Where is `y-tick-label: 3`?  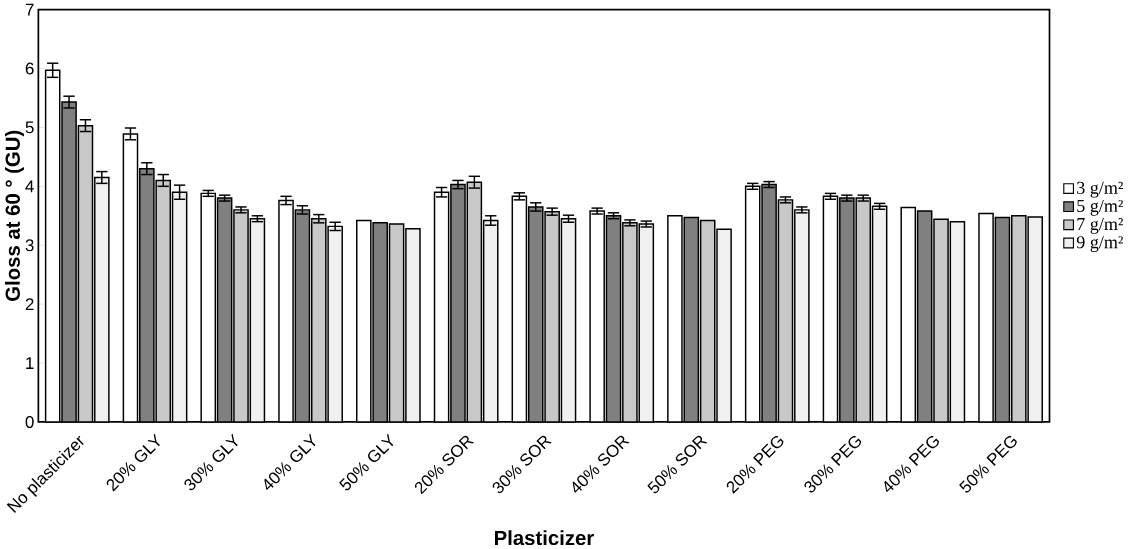
y-tick-label: 3 is located at coordinates (29, 245).